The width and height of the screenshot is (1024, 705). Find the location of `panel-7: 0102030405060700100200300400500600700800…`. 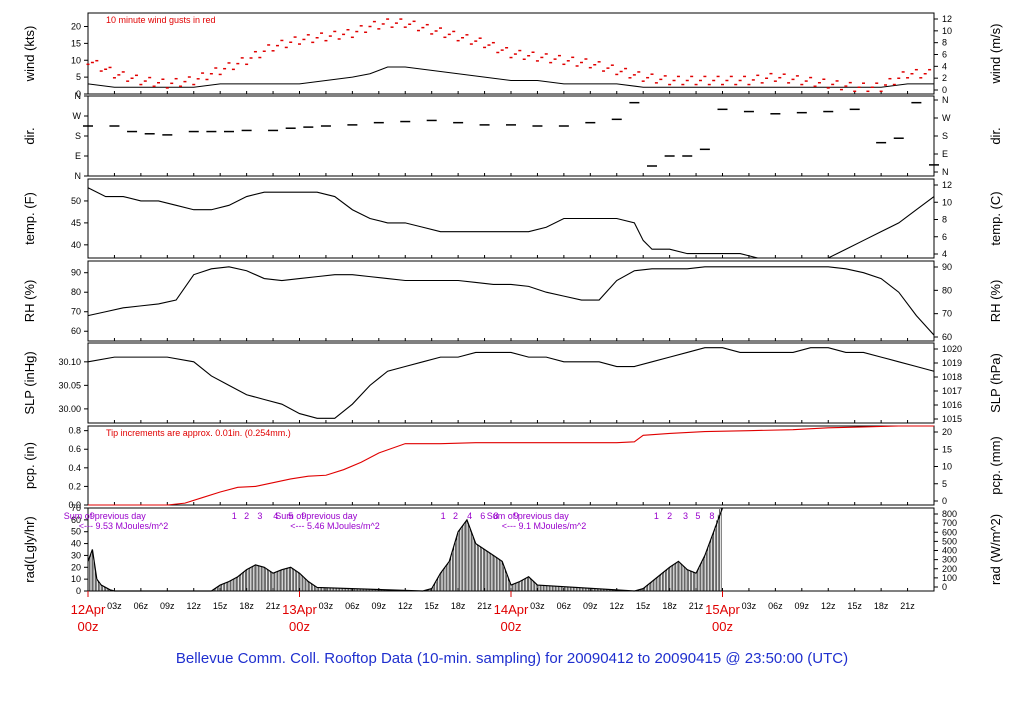

panel-7: 0102030405060700100200300400500600700800… is located at coordinates (512, 549).